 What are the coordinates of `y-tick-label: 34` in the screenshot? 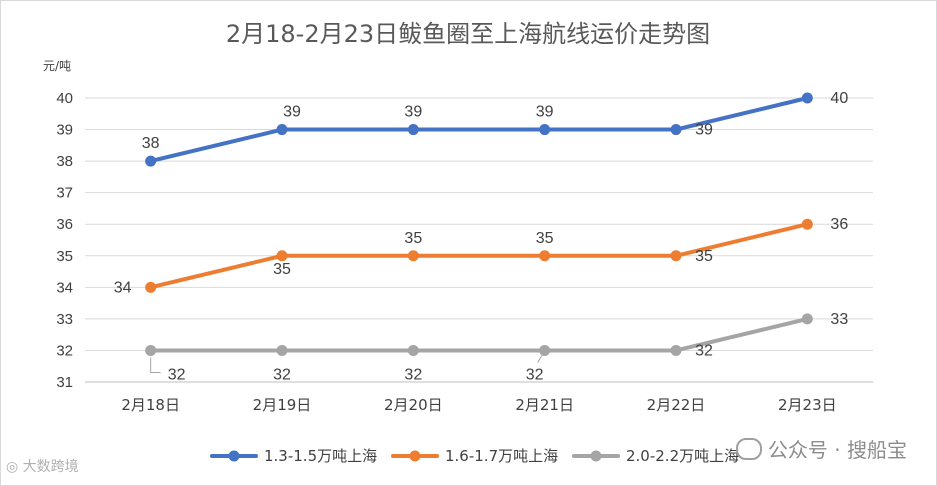 It's located at (64, 287).